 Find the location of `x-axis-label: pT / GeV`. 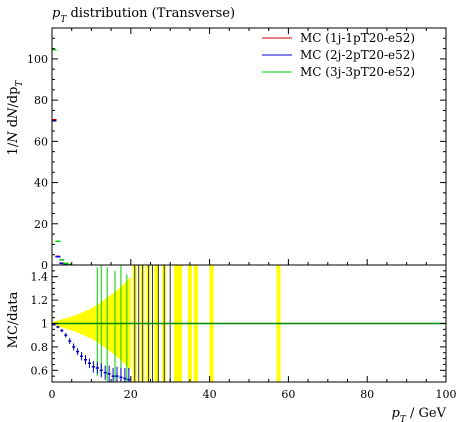

x-axis-label: pT / GeV is located at coordinates (419, 414).